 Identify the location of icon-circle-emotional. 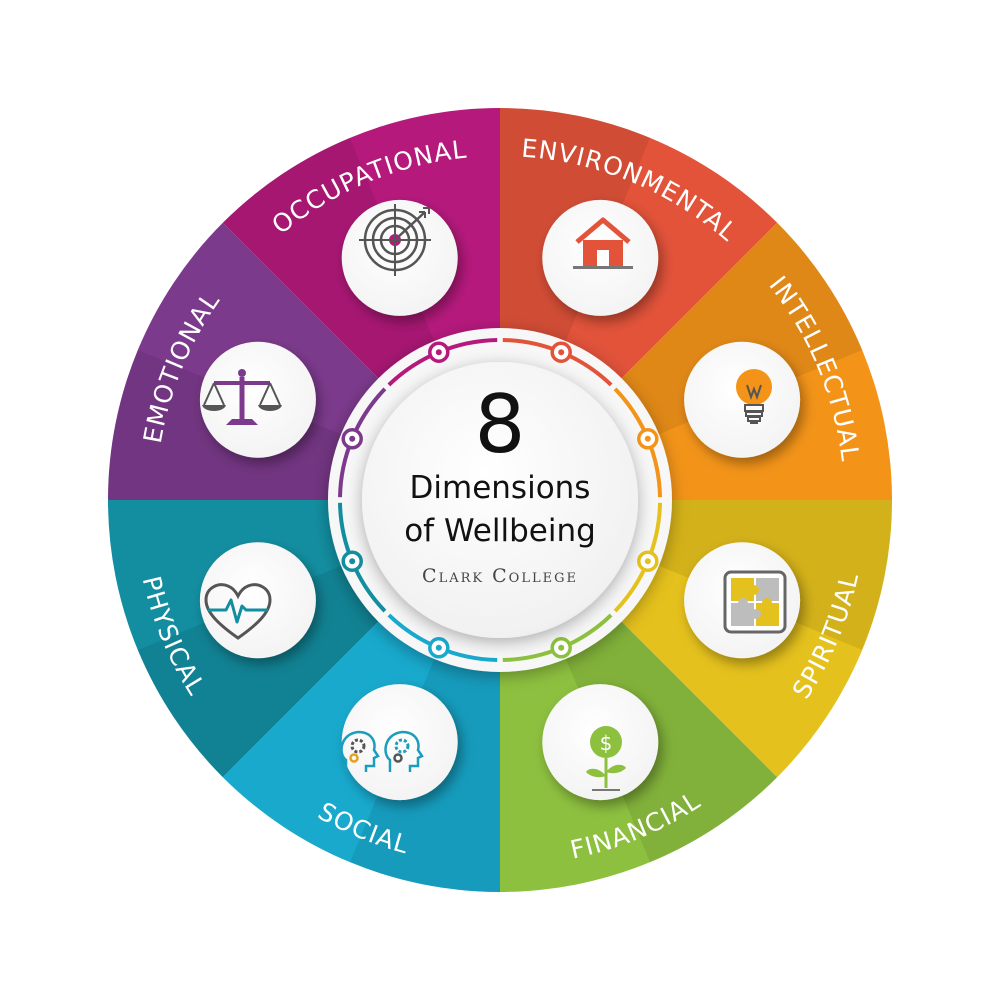
(257, 399).